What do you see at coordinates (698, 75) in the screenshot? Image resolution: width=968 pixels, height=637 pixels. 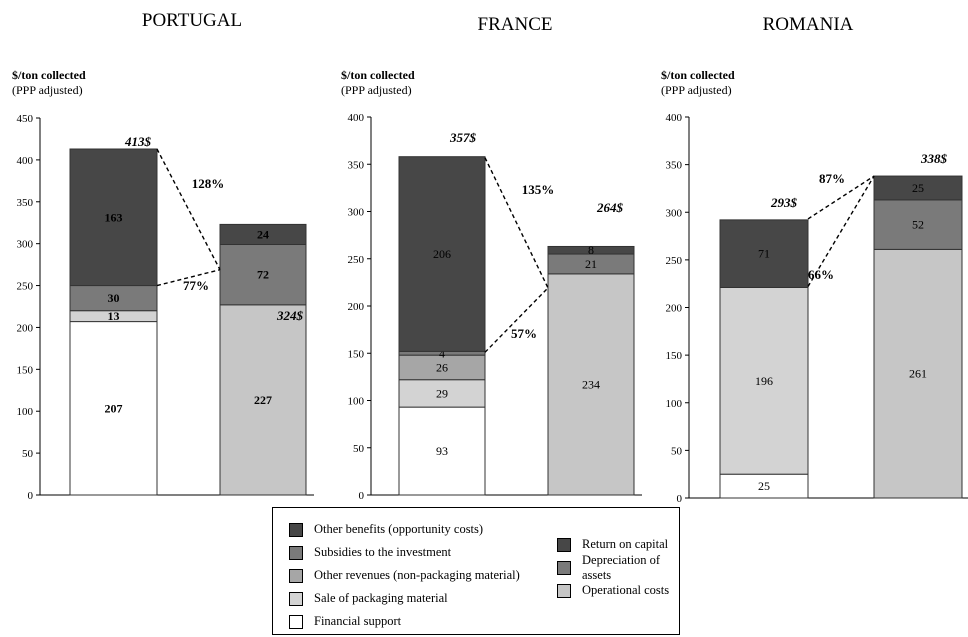 I see `romania-ylabel: $/ton collected` at bounding box center [698, 75].